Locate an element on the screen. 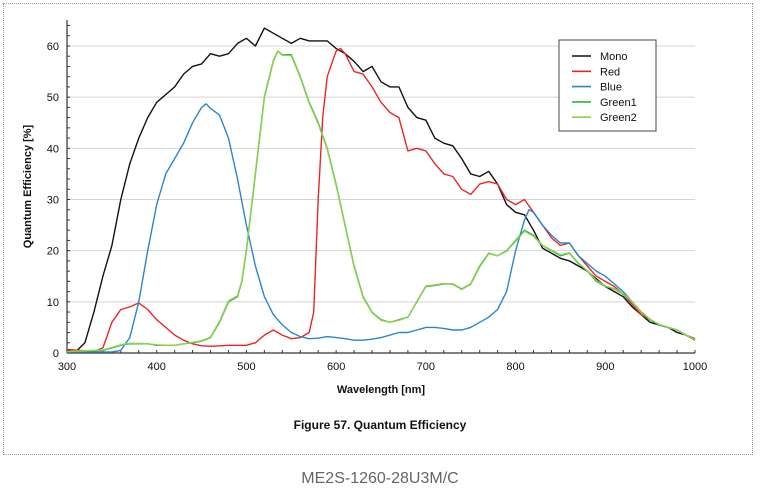 This screenshot has height=492, width=760. x-tick-label: 700 is located at coordinates (426, 367).